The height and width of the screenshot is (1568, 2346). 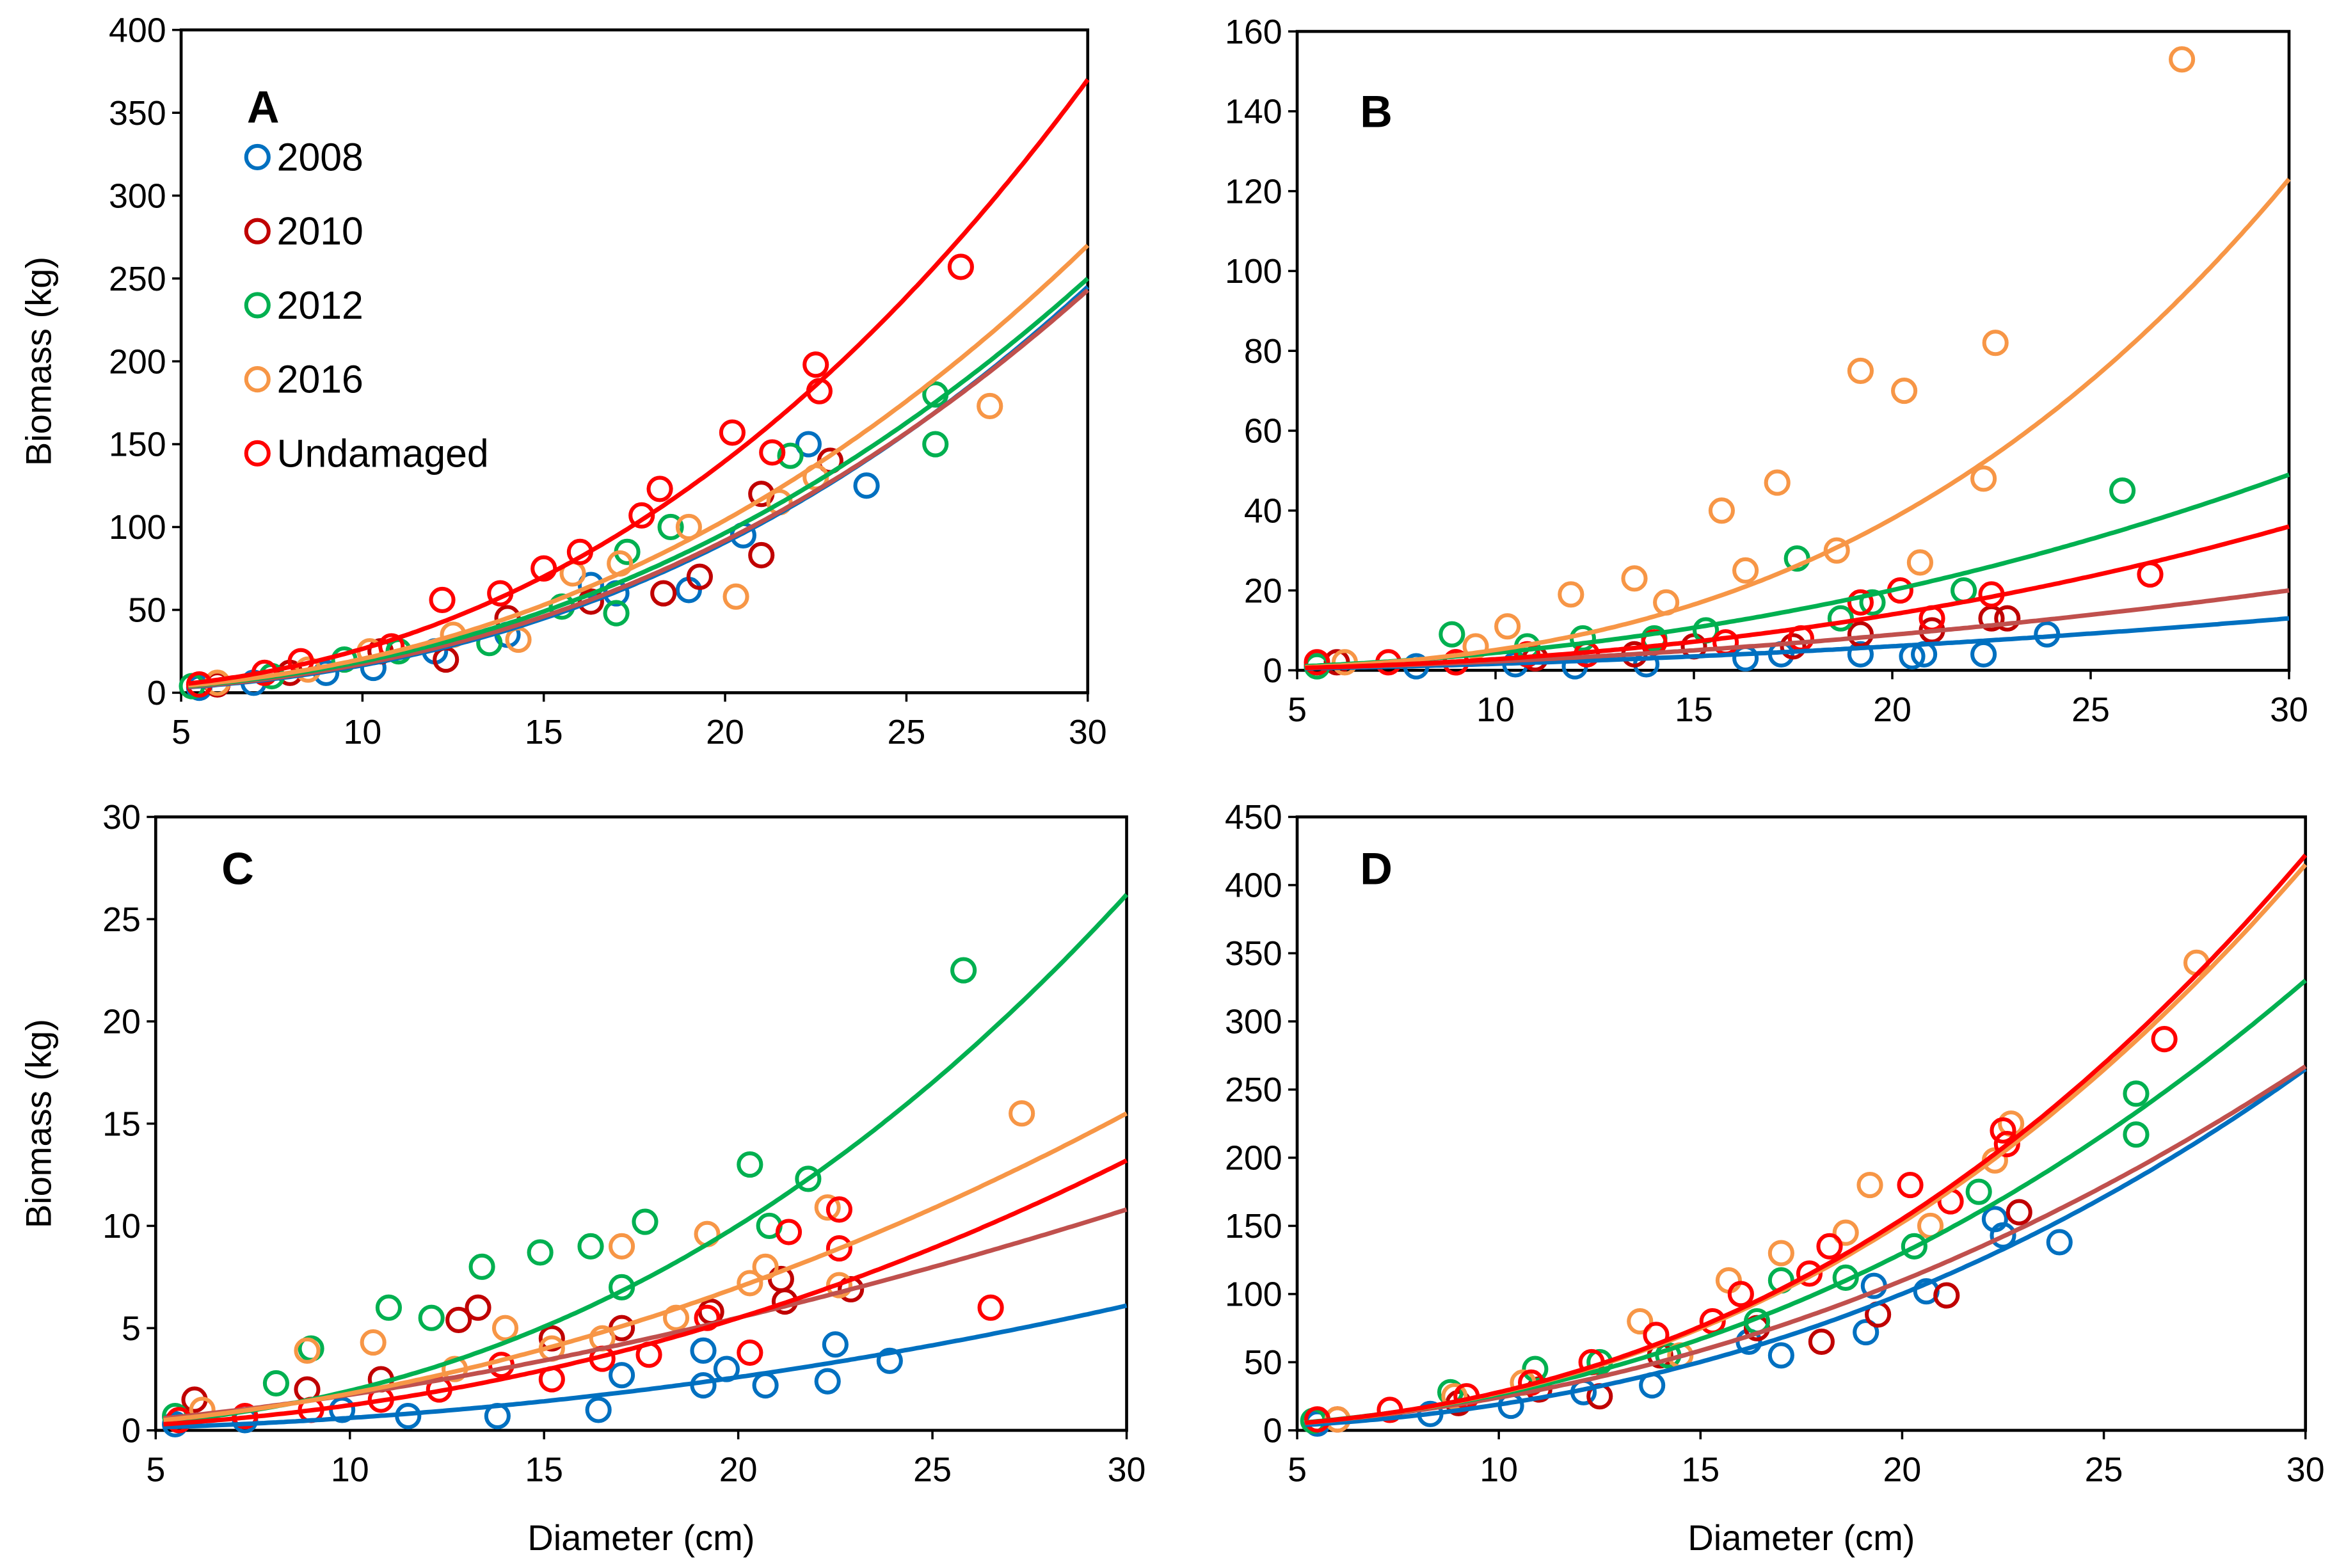 What do you see at coordinates (147, 610) in the screenshot?
I see `y-tick-label: 50` at bounding box center [147, 610].